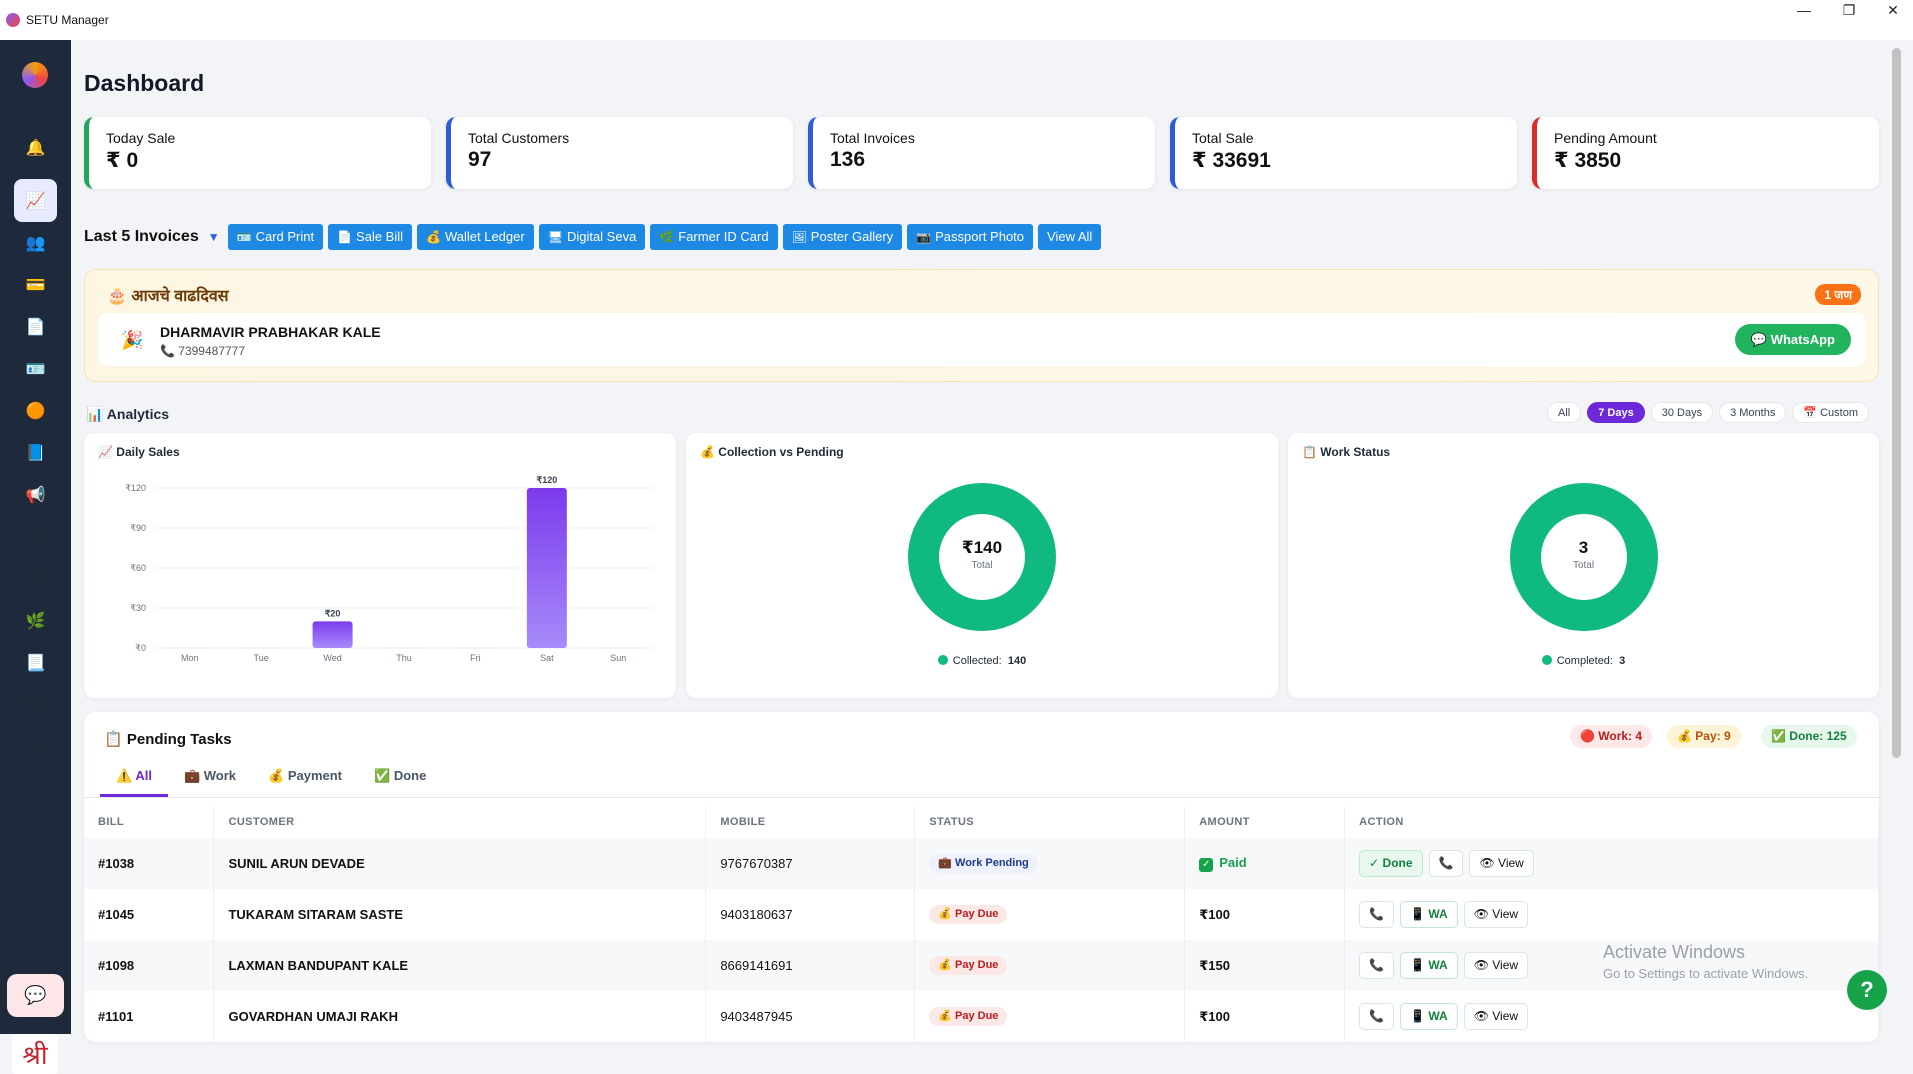 Image resolution: width=1913 pixels, height=1074 pixels. I want to click on sidebar-item-card: 💳, so click(35, 284).